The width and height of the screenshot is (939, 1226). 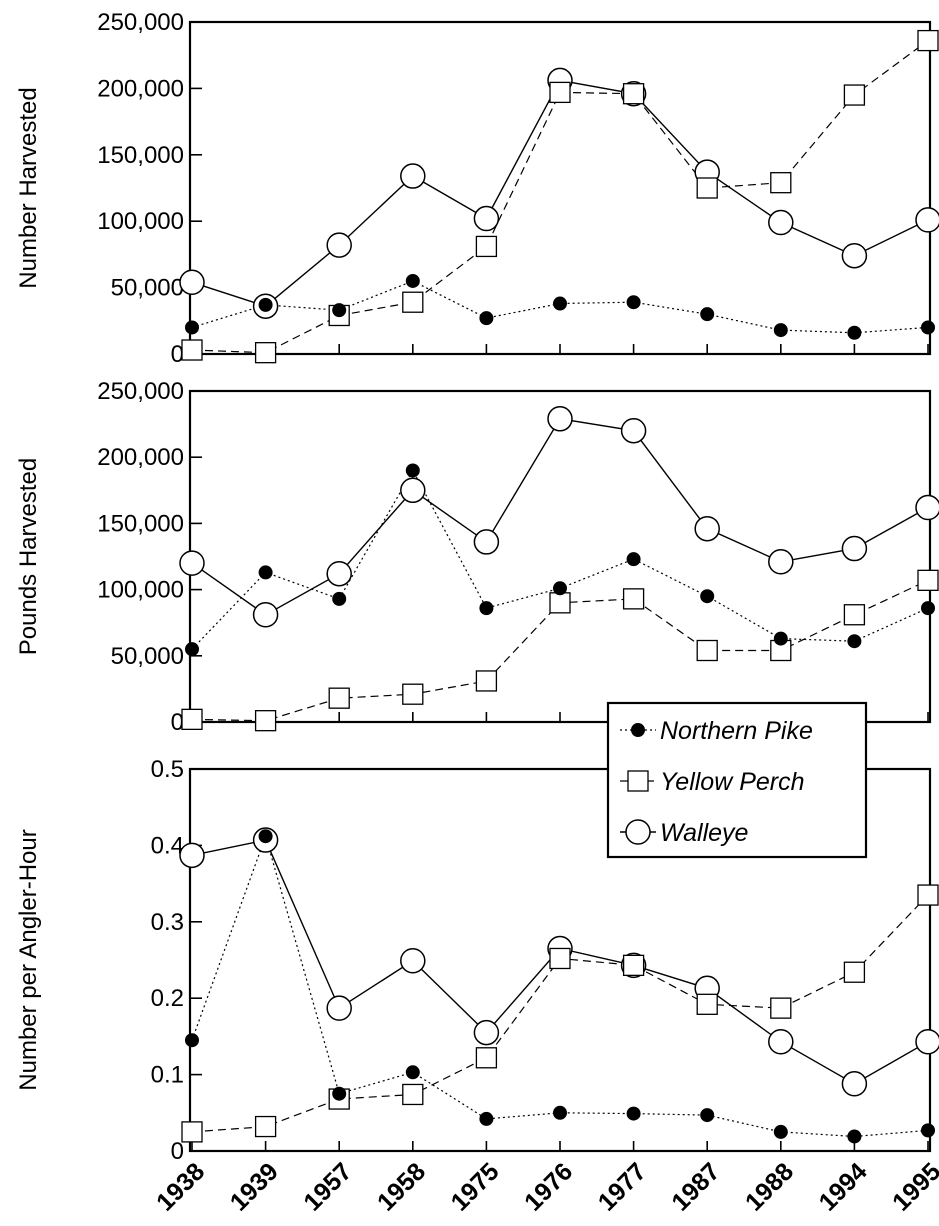 I want to click on x-tick-label: 1957, so click(x=327, y=1186).